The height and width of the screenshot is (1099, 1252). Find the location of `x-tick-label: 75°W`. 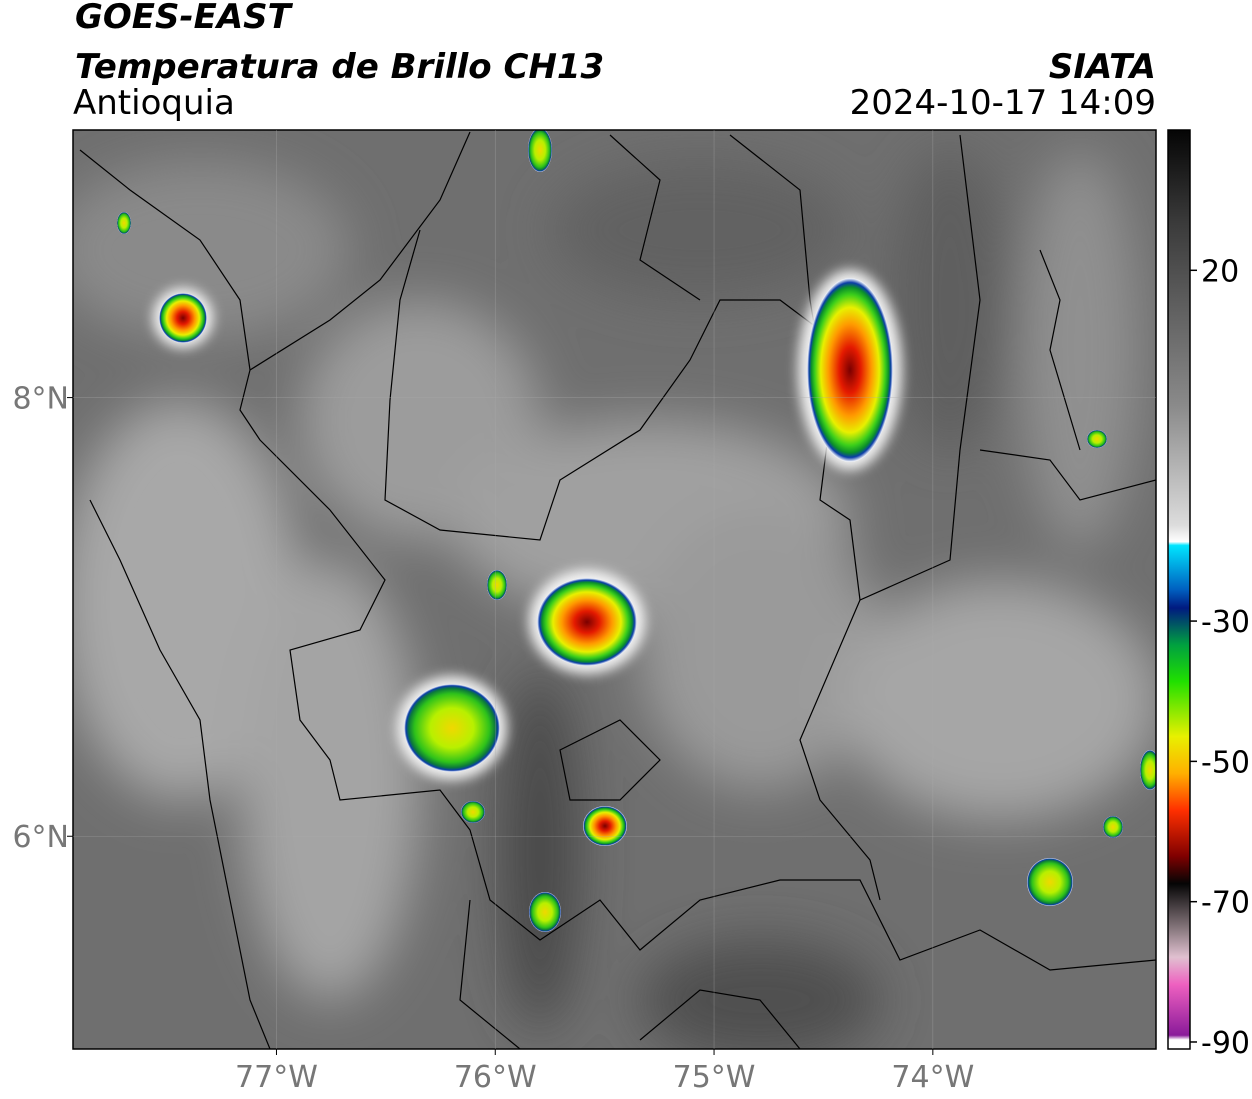

x-tick-label: 75°W is located at coordinates (714, 1077).